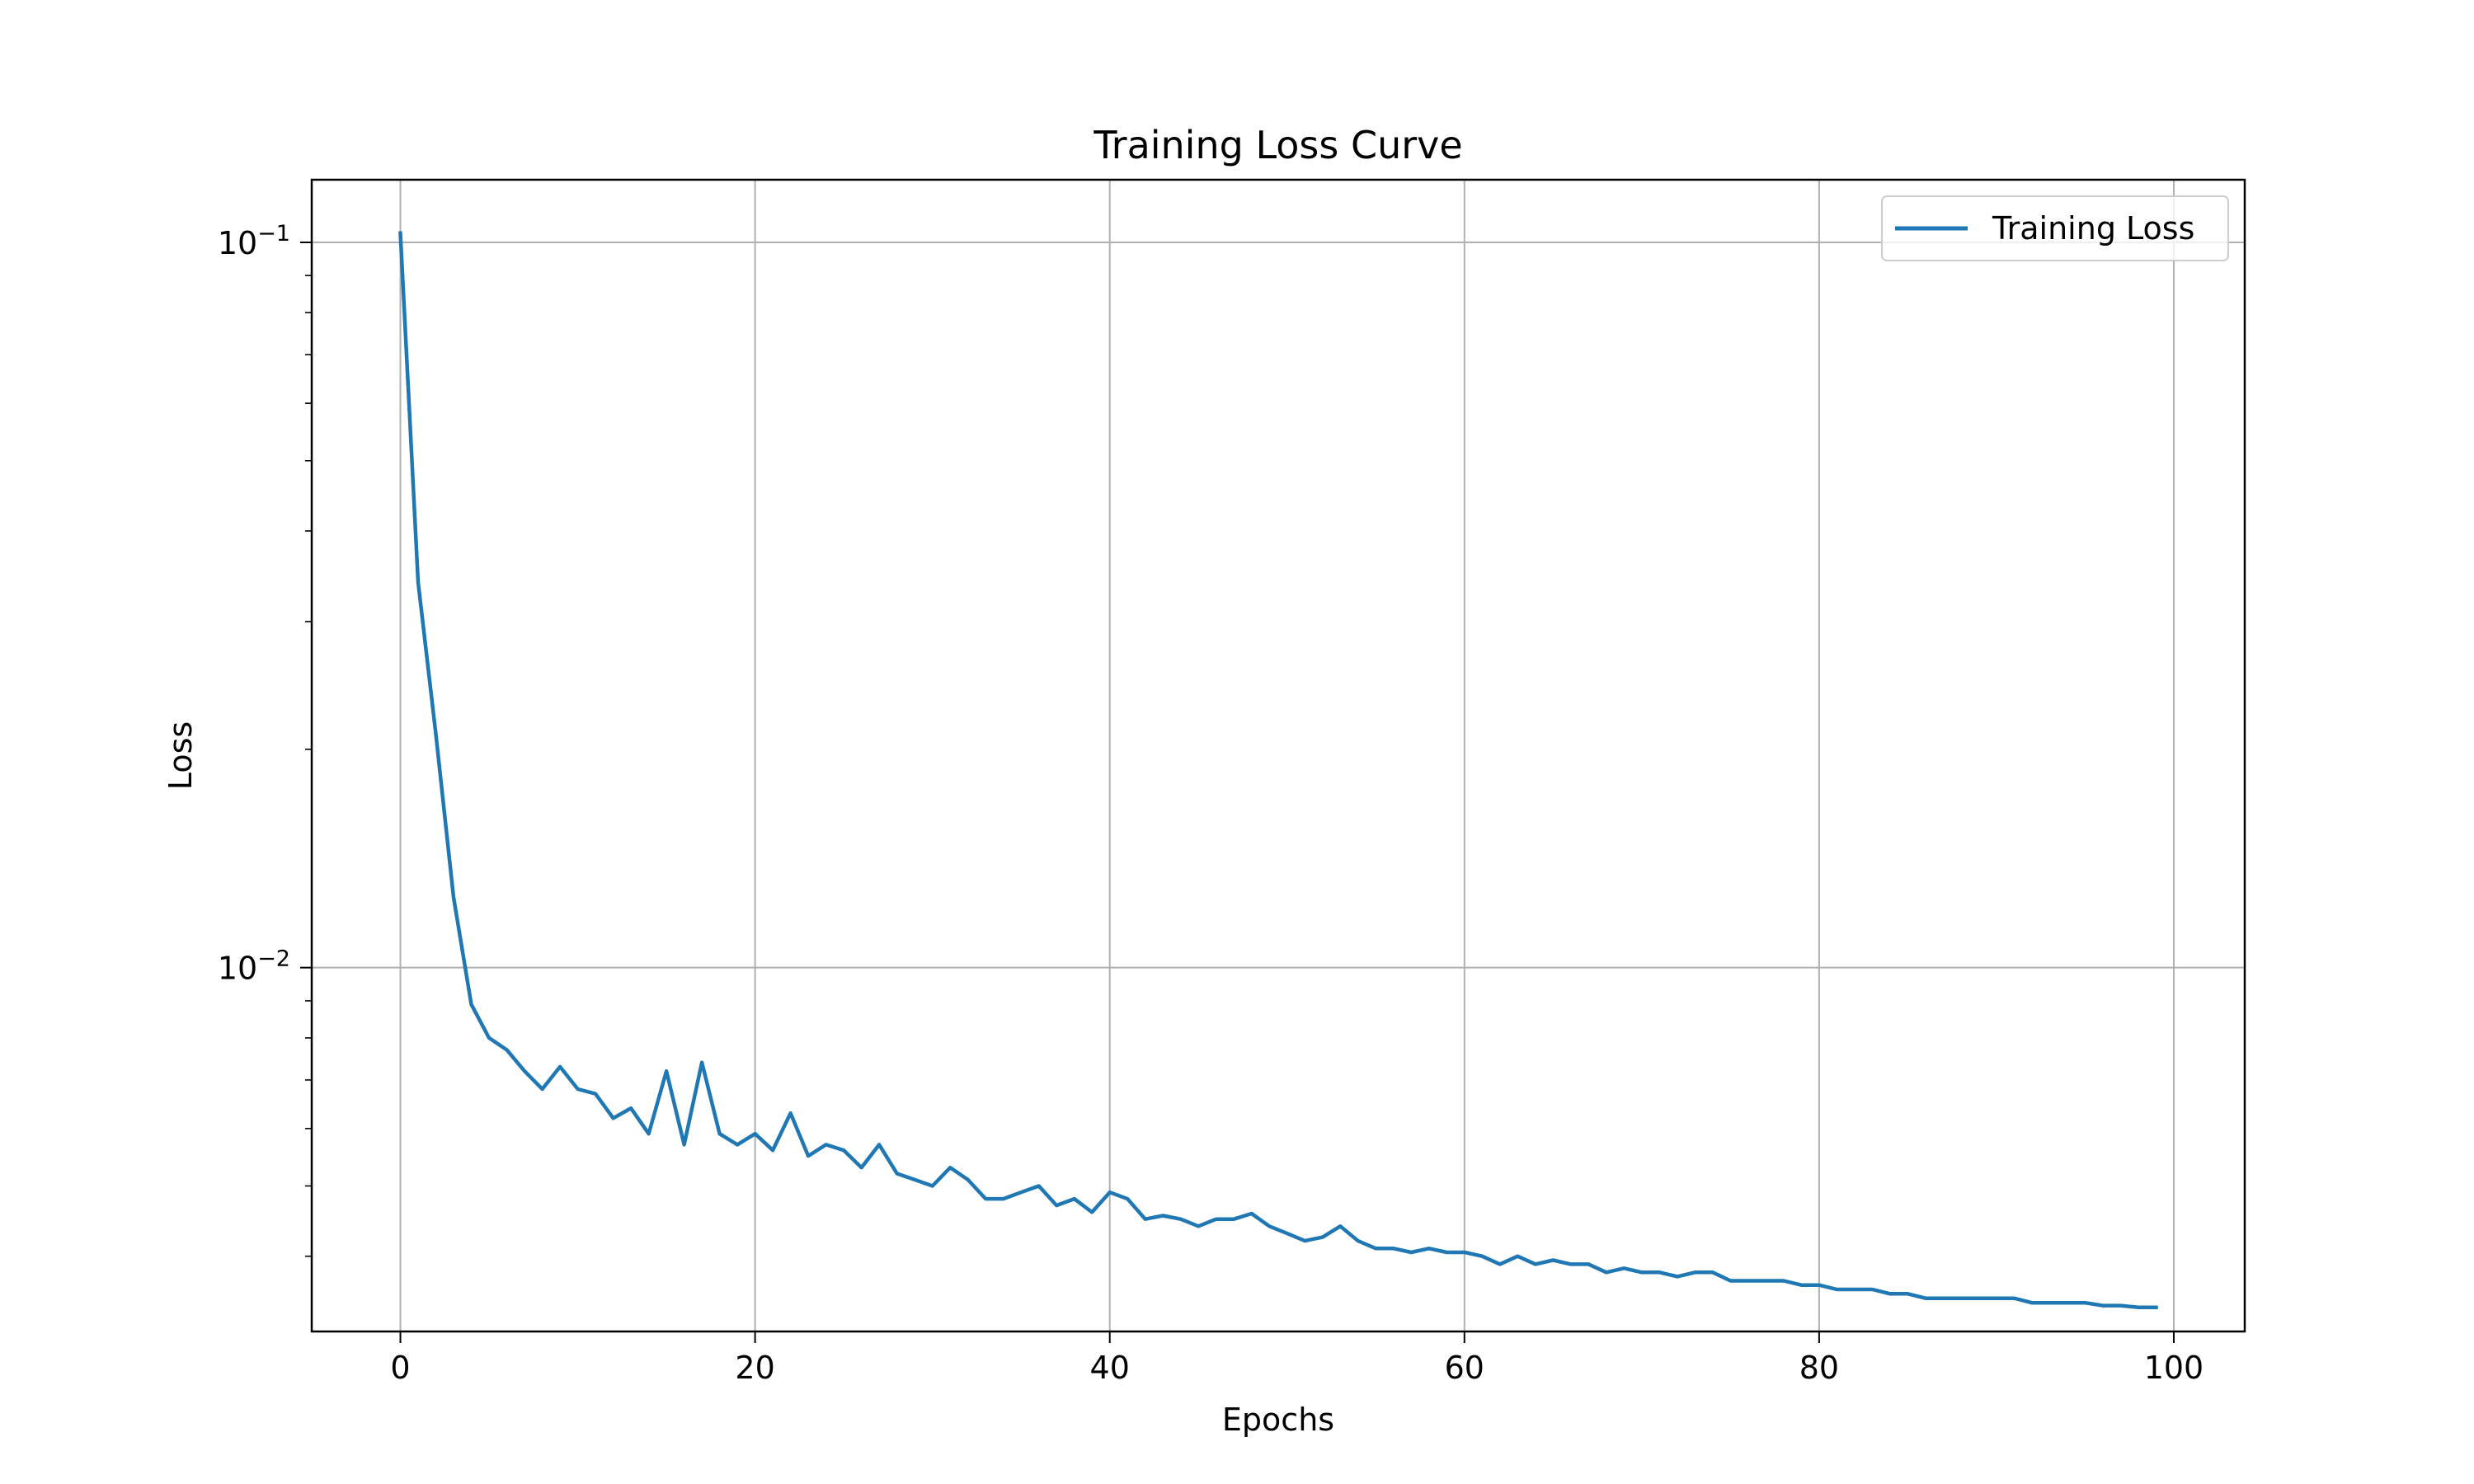 Image resolution: width=2474 pixels, height=1484 pixels. I want to click on y-axis-label: Loss, so click(180, 755).